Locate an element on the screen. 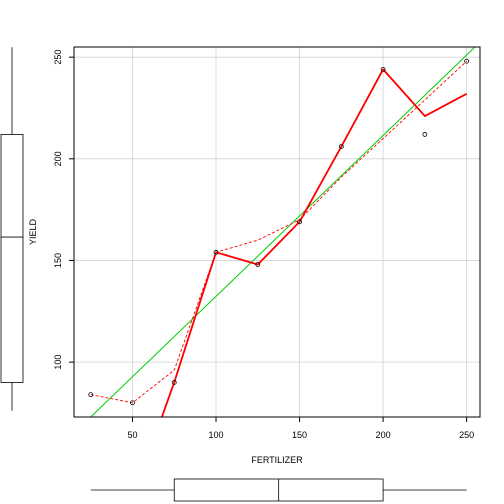 Image resolution: width=504 pixels, height=504 pixels. y-tick-label: 250 is located at coordinates (58, 57).